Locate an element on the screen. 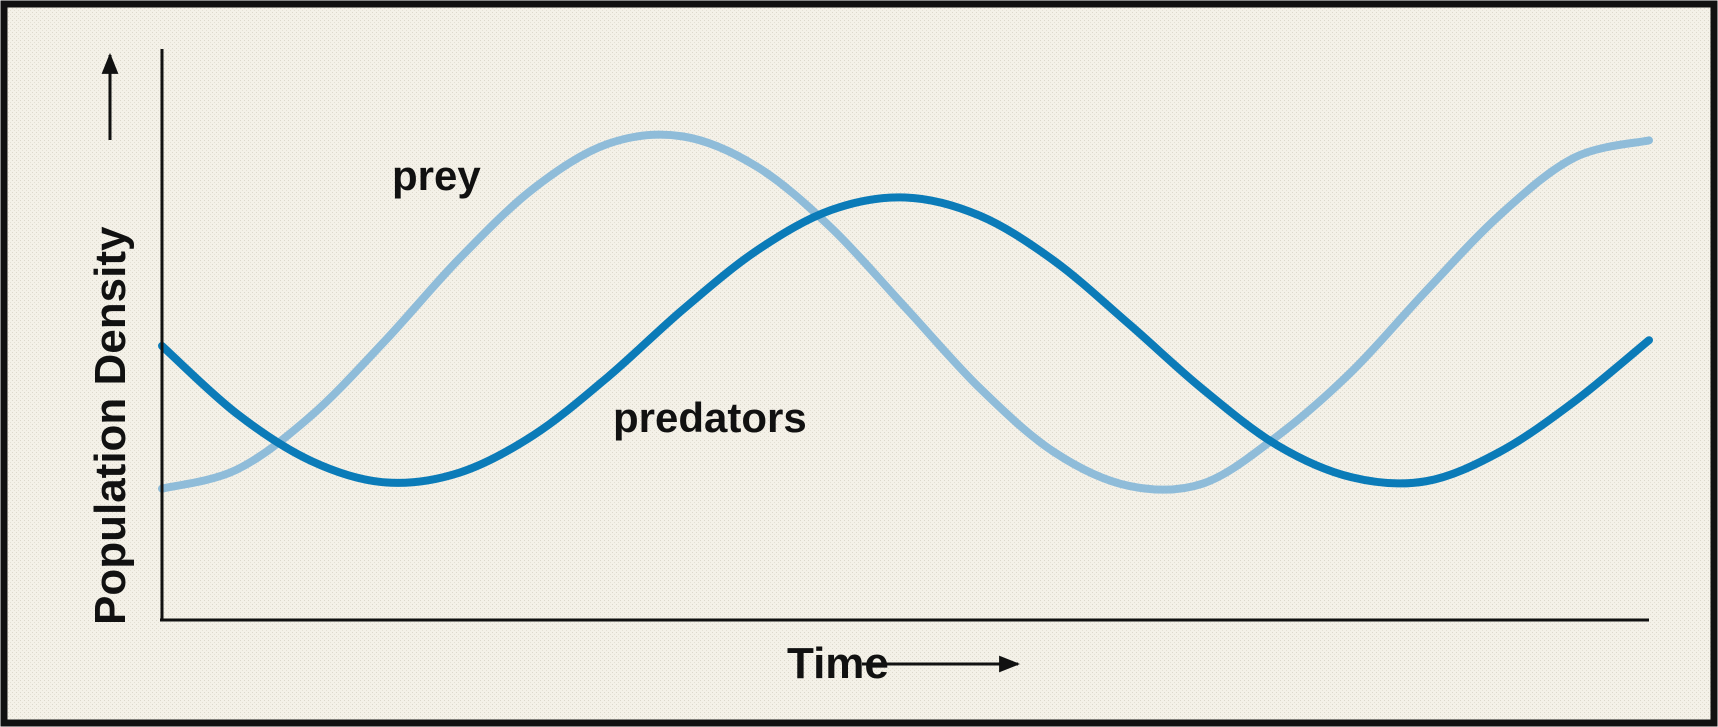 The width and height of the screenshot is (1718, 727). series-label: prey is located at coordinates (436, 175).